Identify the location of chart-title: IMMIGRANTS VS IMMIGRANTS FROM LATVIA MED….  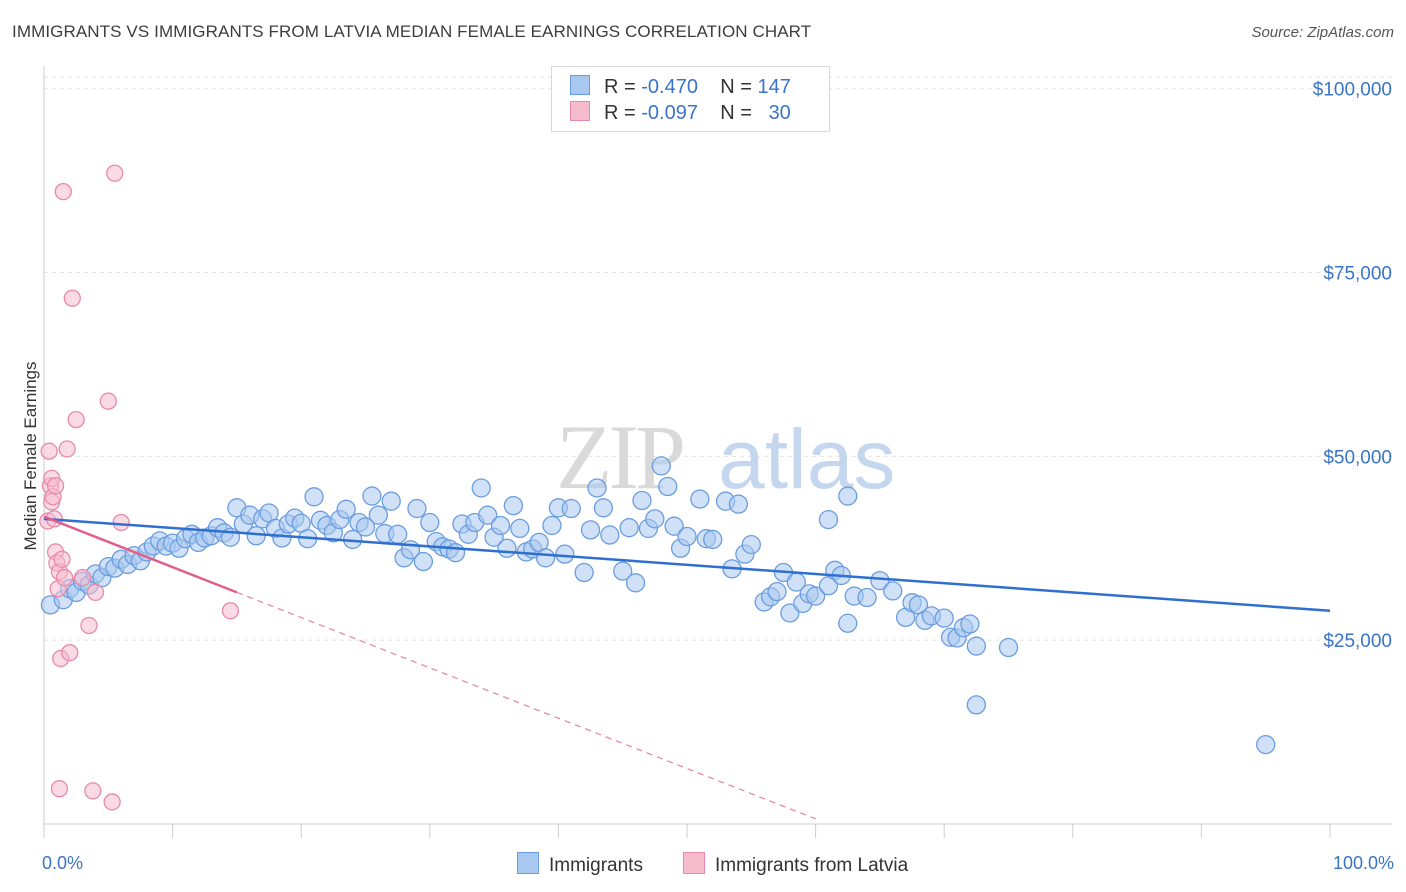
(412, 31).